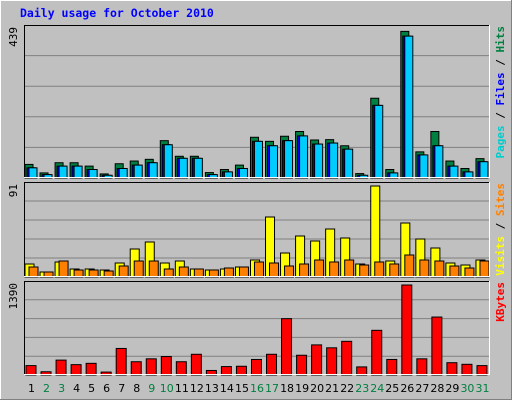 The height and width of the screenshot is (400, 512). I want to click on series-axis-label-part: Files, so click(500, 88).